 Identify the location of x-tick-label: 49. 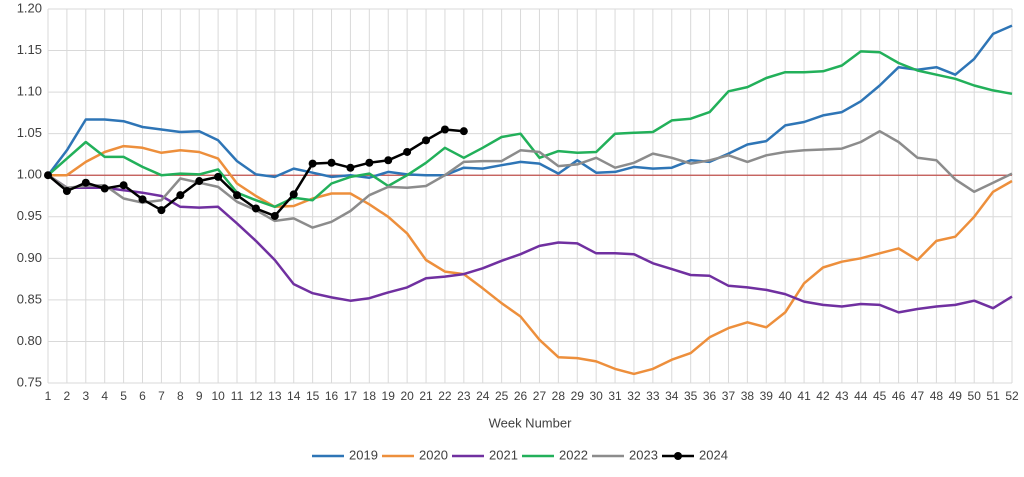
(956, 396).